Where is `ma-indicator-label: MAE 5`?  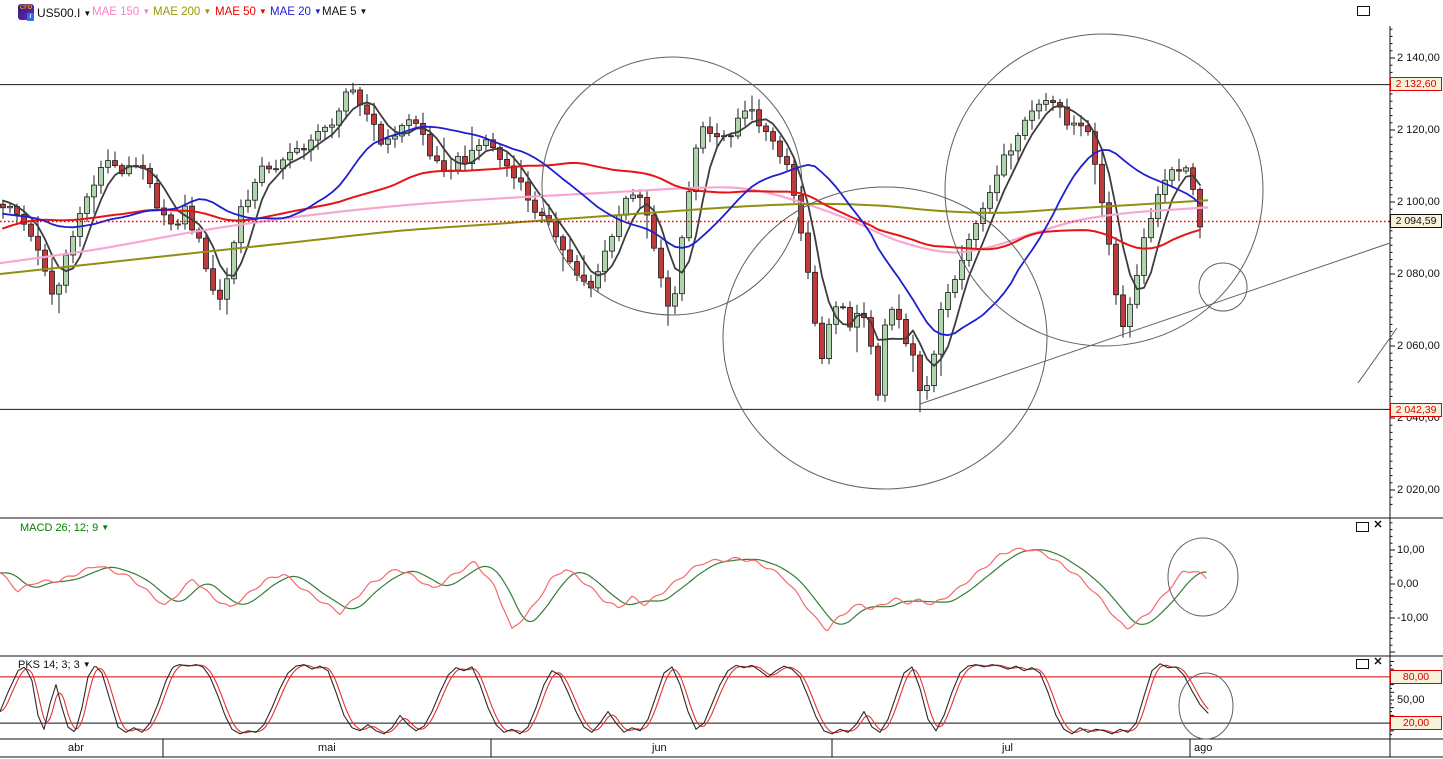
ma-indicator-label: MAE 5 is located at coordinates (339, 12).